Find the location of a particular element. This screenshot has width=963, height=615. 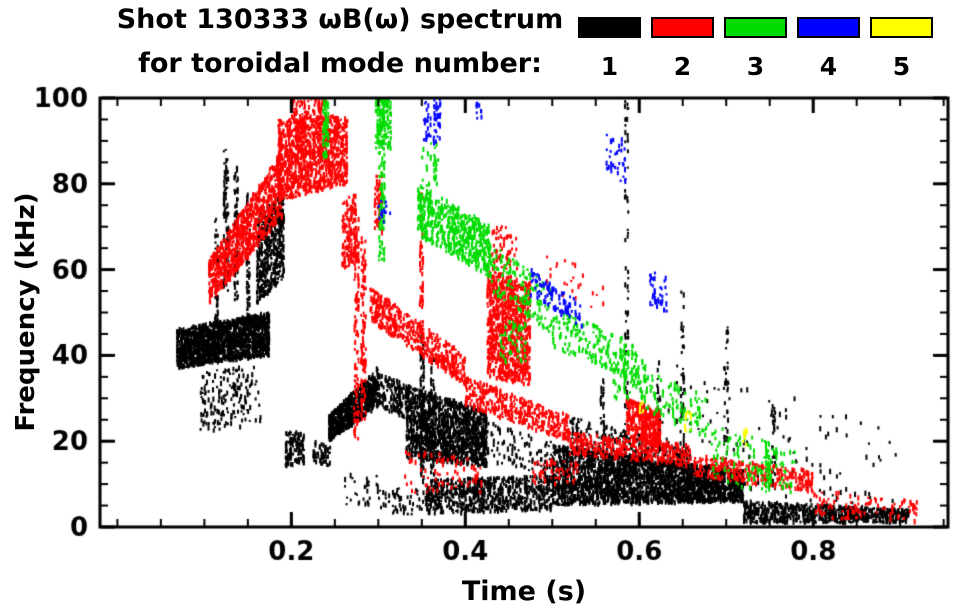

legend-swatch-n4 is located at coordinates (828, 27).